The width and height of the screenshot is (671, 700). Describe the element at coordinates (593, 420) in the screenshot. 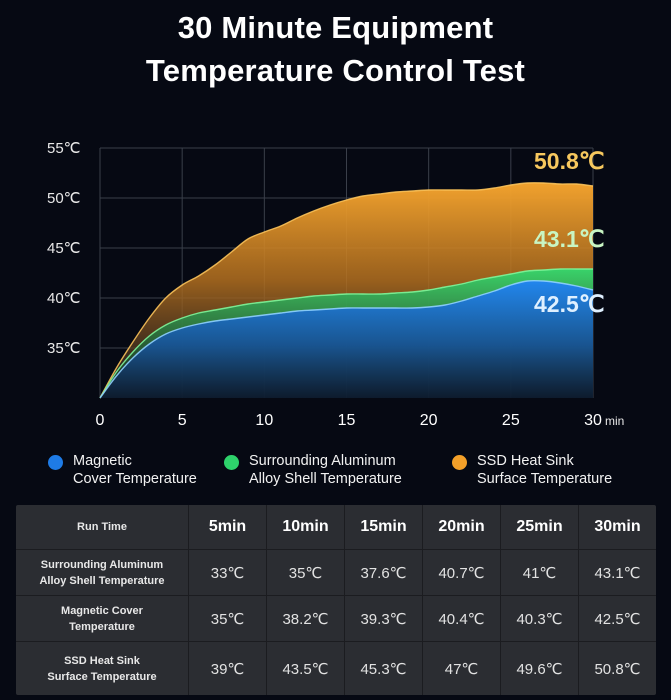

I see `x-tick-label: 30` at that location.